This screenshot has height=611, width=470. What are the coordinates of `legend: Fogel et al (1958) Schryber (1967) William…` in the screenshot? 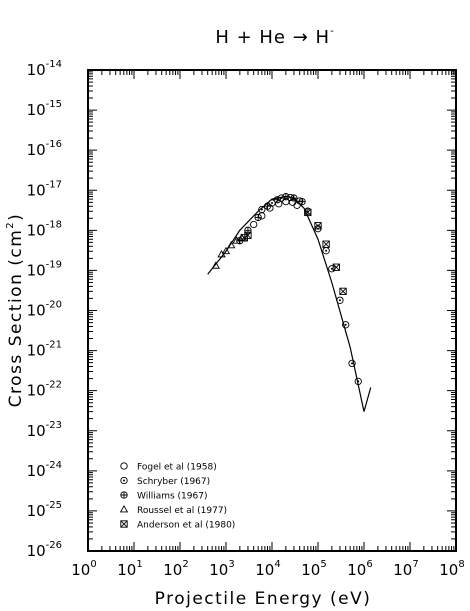 It's located at (177, 496).